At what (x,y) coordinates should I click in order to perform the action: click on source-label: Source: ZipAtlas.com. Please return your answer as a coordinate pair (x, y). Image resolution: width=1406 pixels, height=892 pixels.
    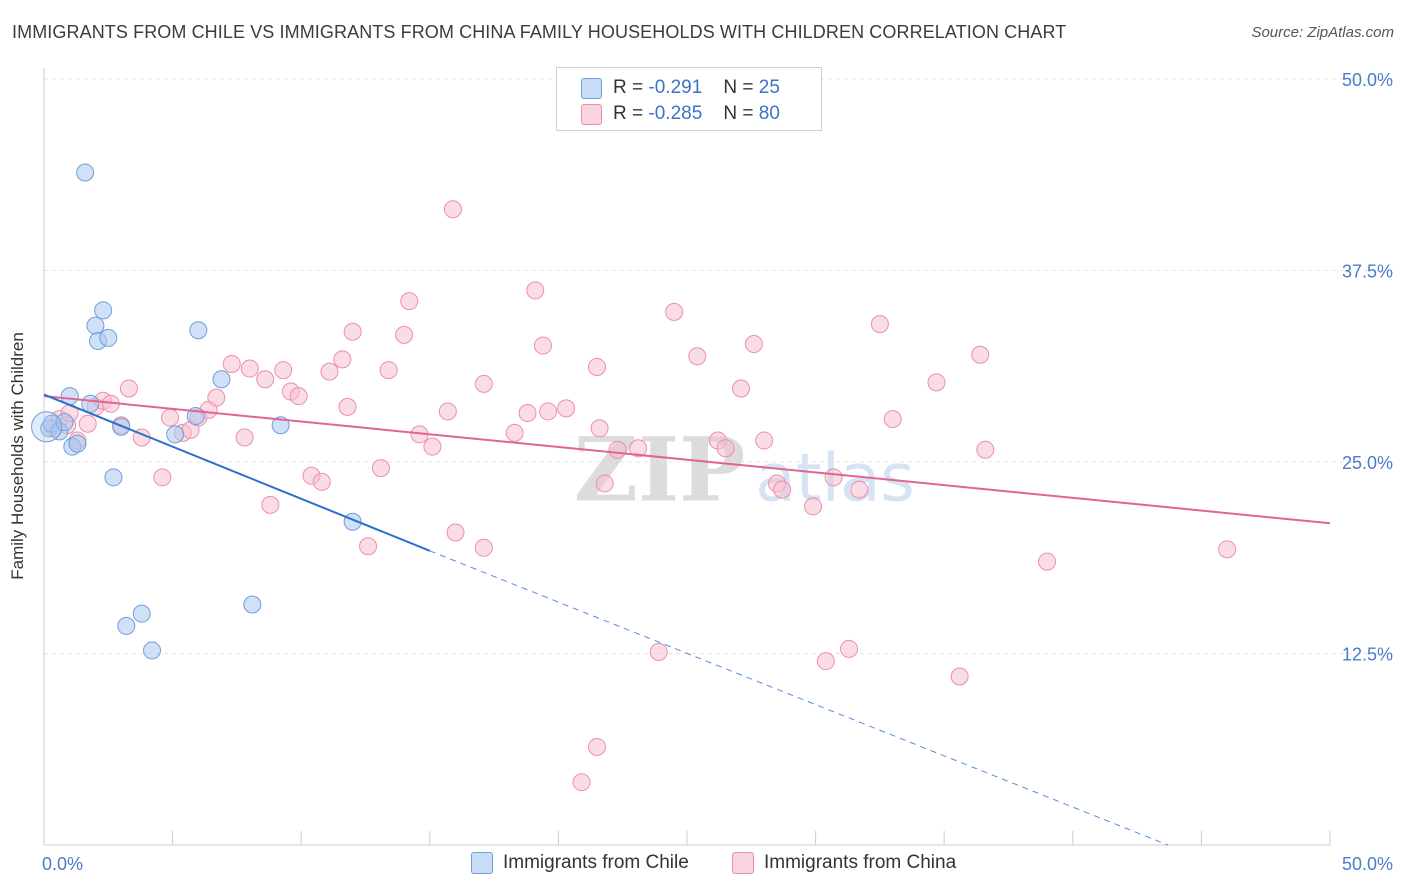
    Looking at the image, I should click on (1322, 32).